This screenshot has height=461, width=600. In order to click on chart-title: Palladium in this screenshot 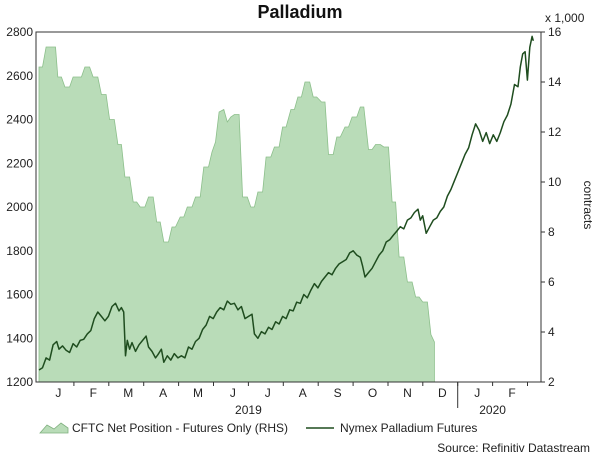, I will do `click(299, 12)`.